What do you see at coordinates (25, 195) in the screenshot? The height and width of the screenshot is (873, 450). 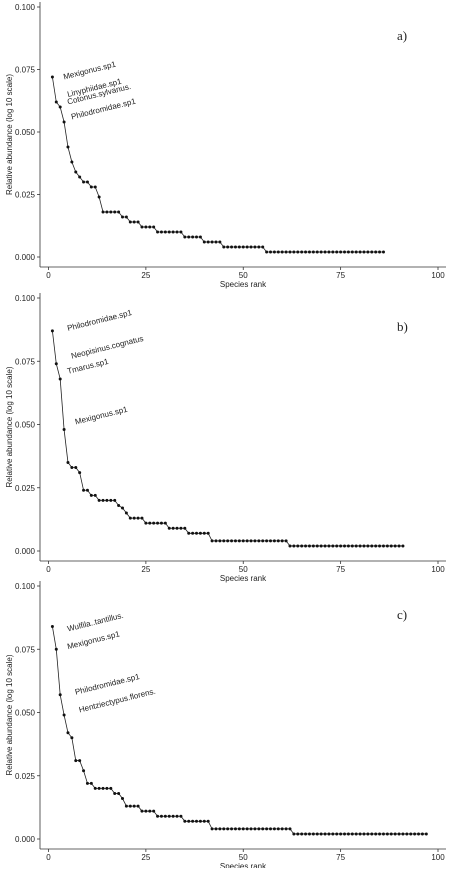 I see `y-tick-label: 0.025` at bounding box center [25, 195].